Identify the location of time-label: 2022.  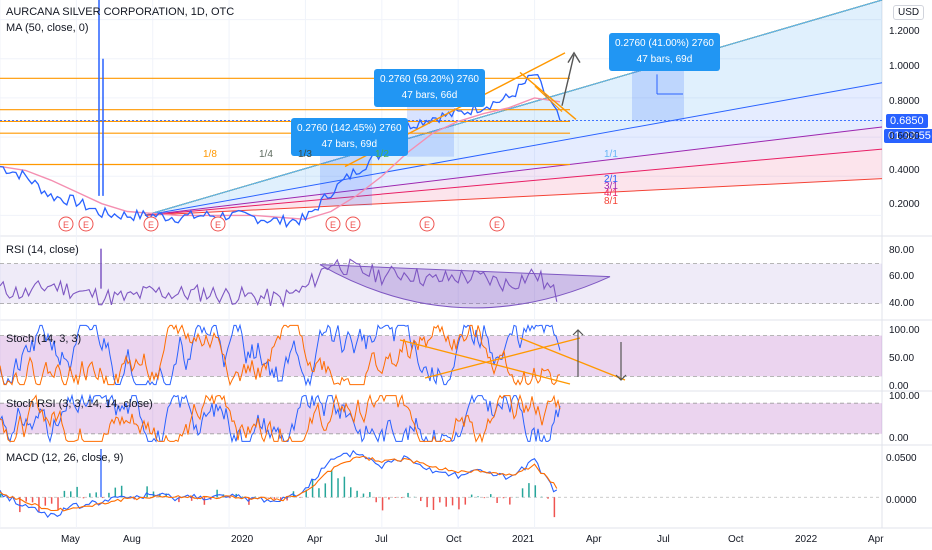
(806, 539).